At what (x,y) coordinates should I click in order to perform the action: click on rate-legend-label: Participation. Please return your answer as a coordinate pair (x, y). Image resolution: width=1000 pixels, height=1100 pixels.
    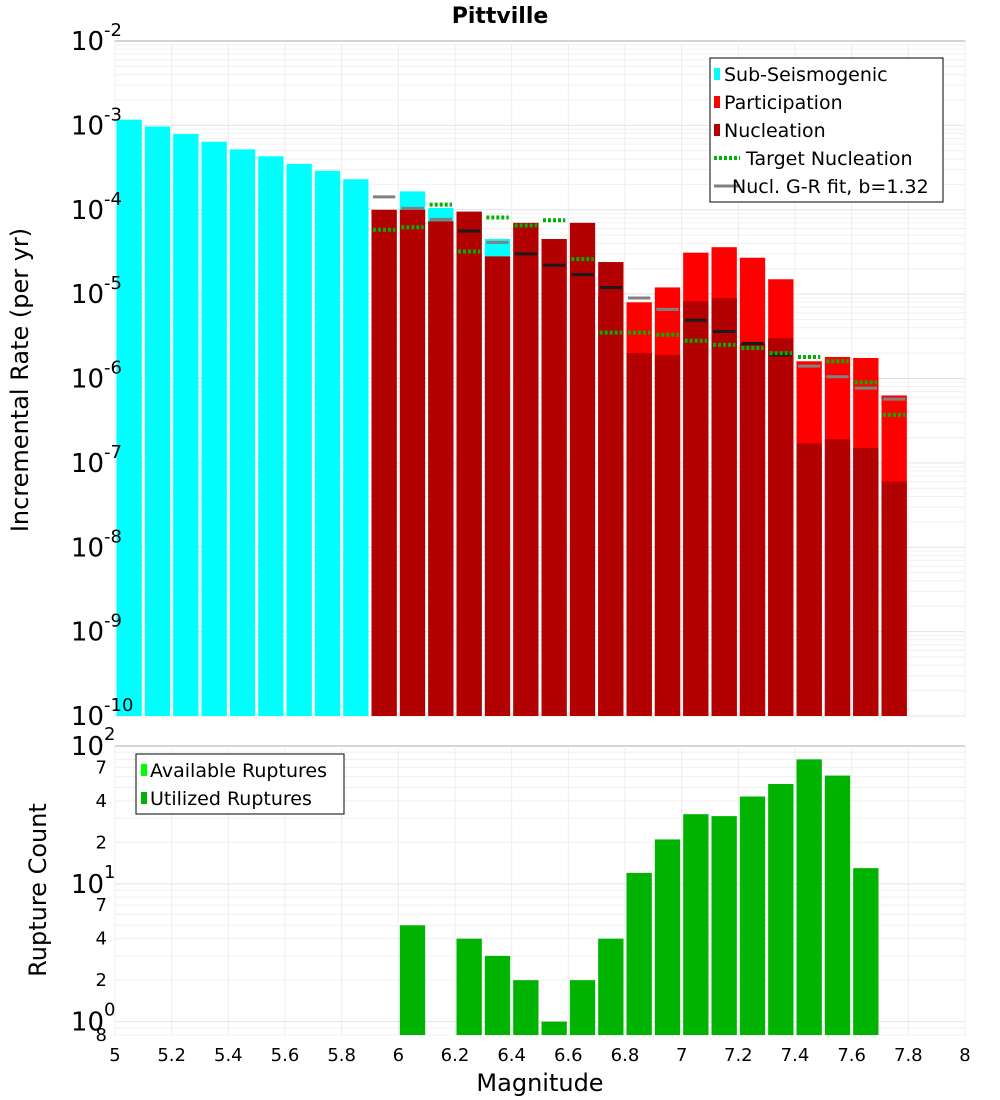
    Looking at the image, I should click on (783, 103).